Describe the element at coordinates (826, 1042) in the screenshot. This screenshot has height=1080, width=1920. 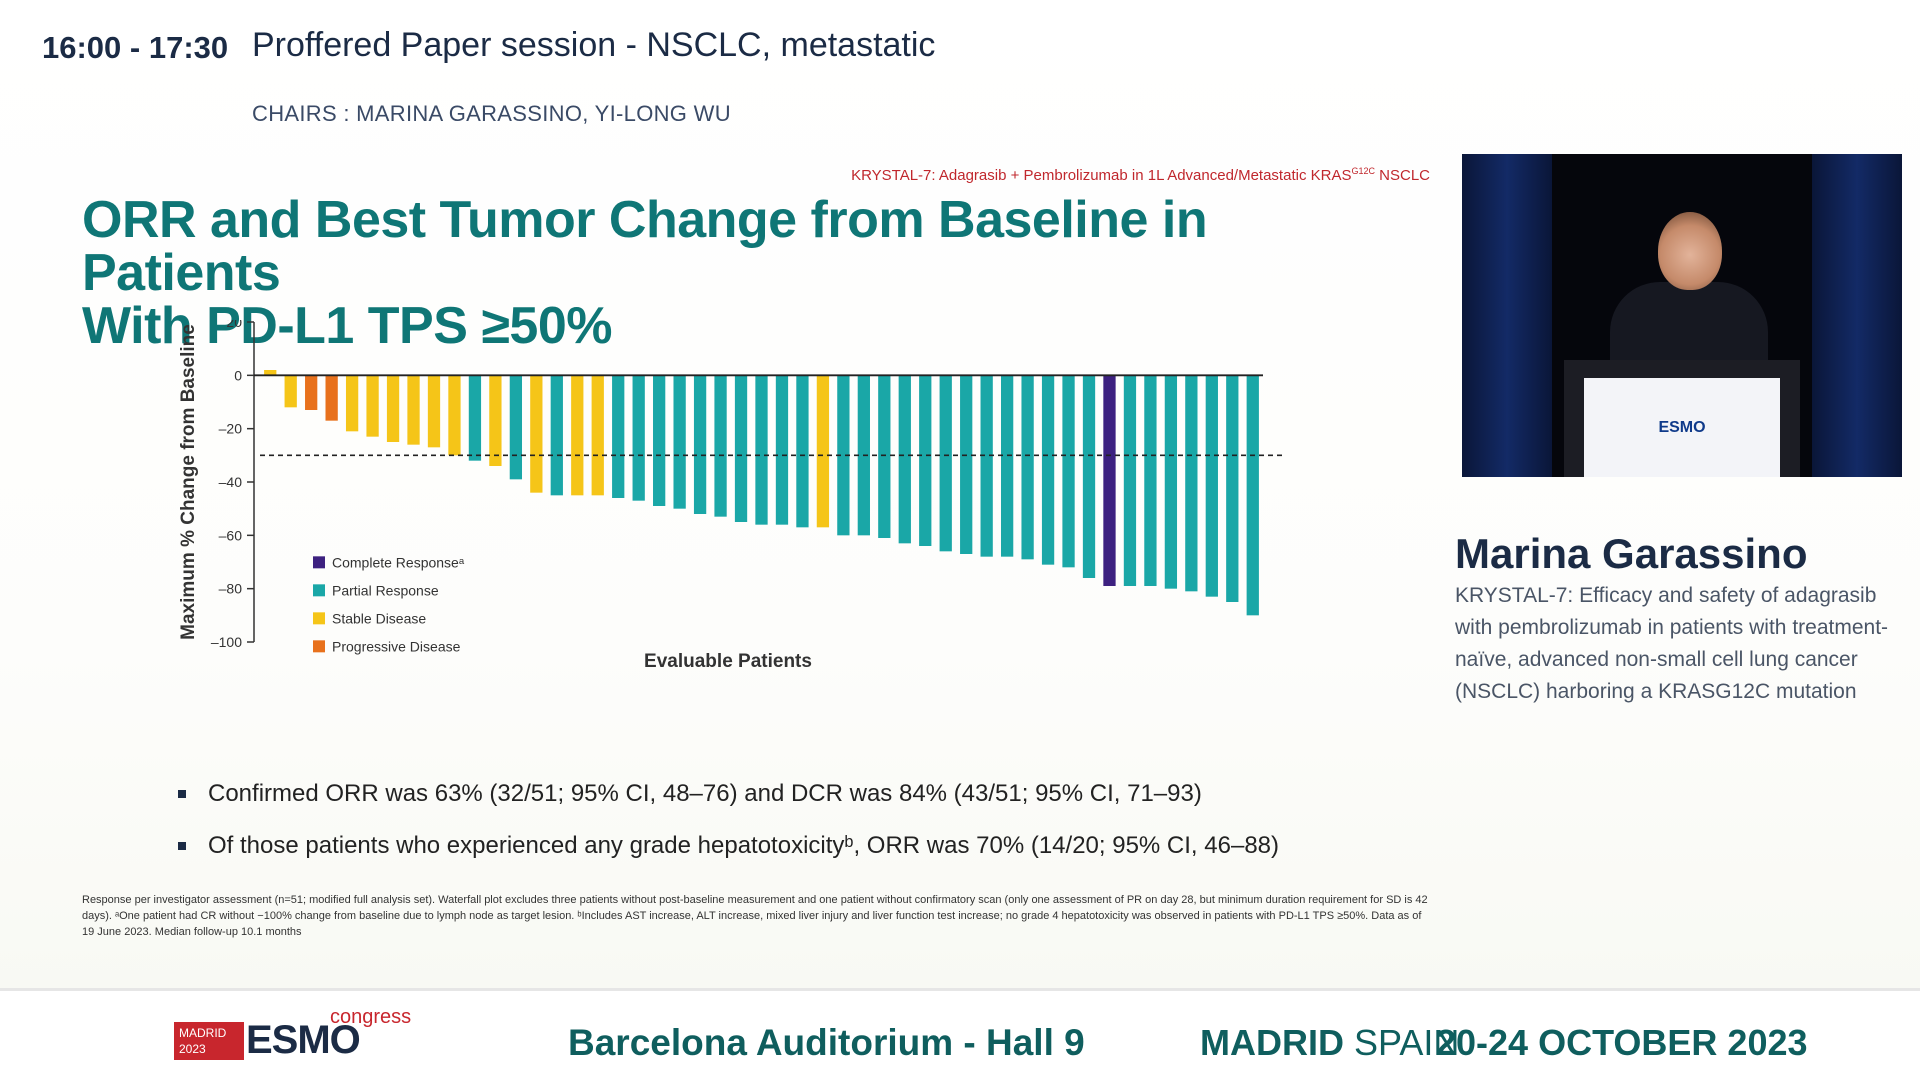
I see `venue-label: Barcelona Auditorium - Hall 9` at that location.